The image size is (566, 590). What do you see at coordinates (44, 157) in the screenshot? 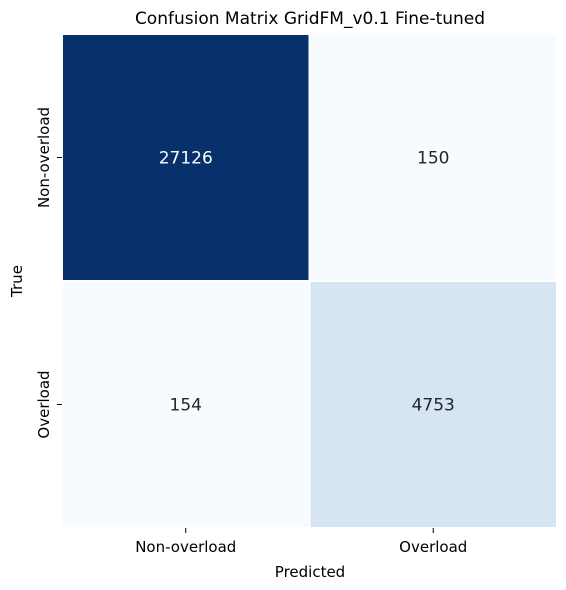
I see `y-tick-label: Non-overload` at bounding box center [44, 157].